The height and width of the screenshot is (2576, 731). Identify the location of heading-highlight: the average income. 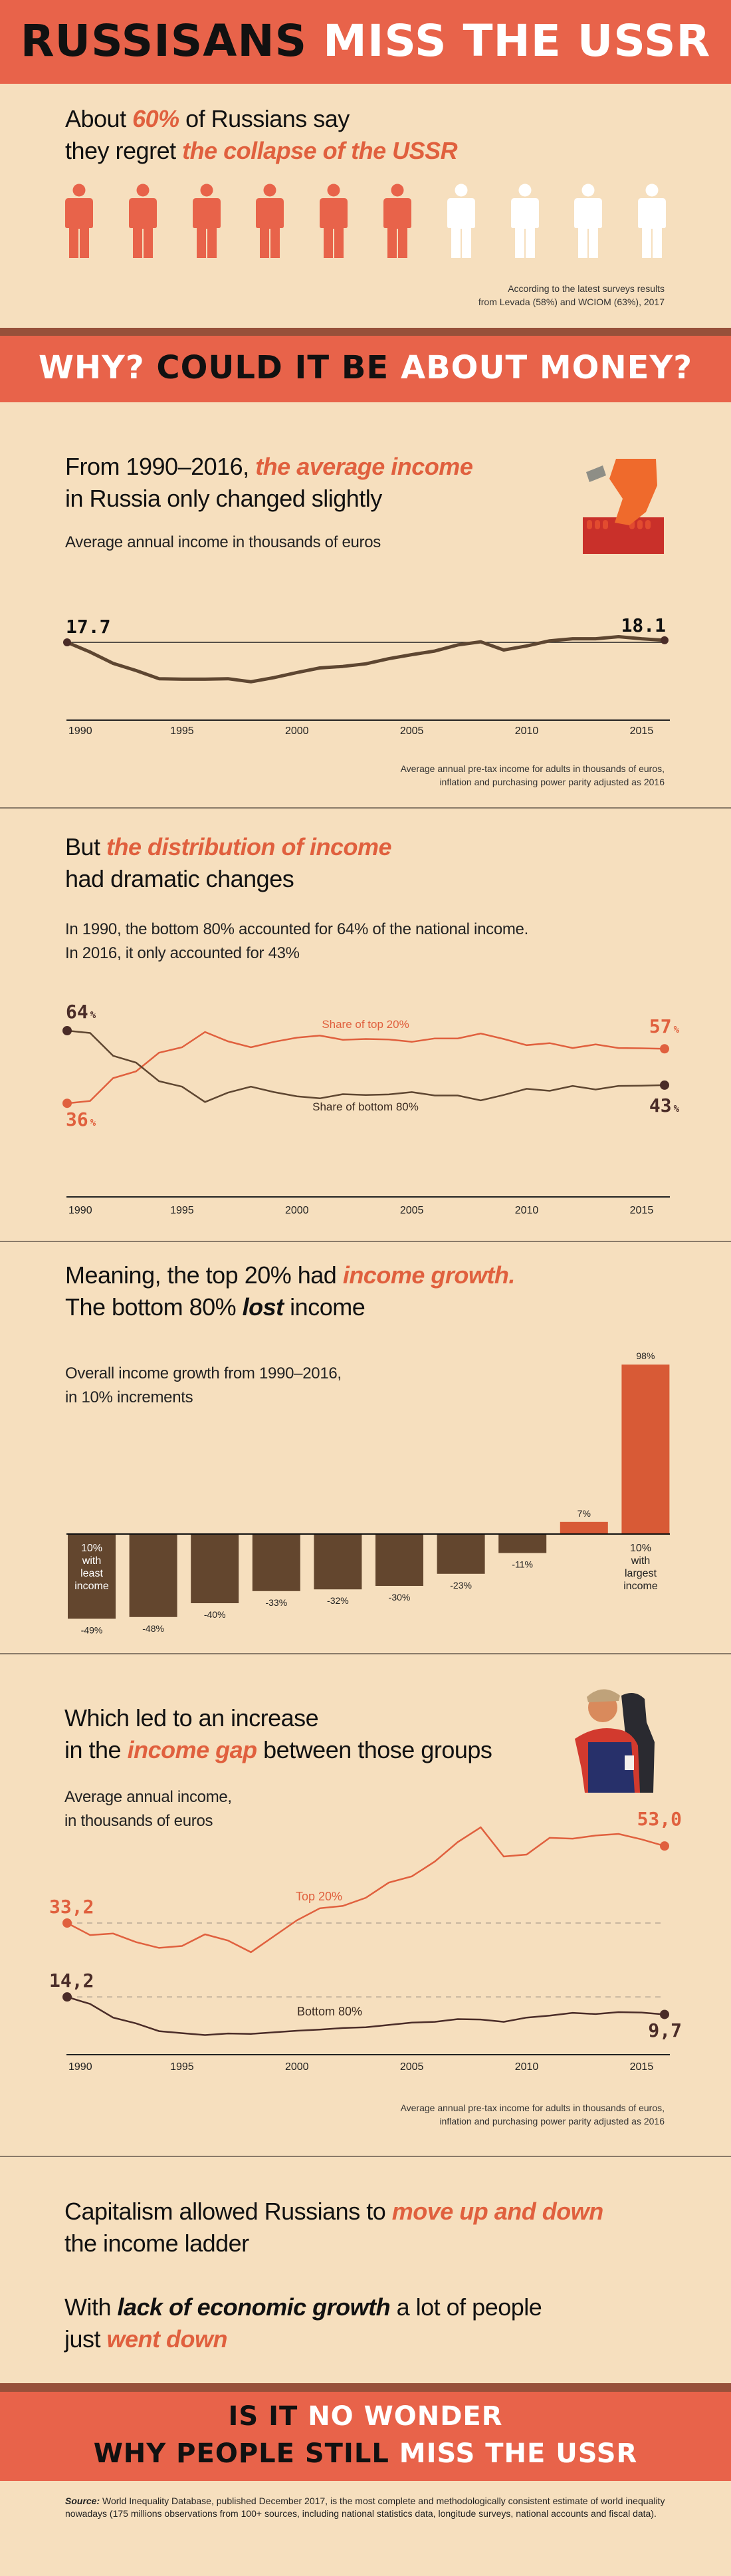
(364, 466).